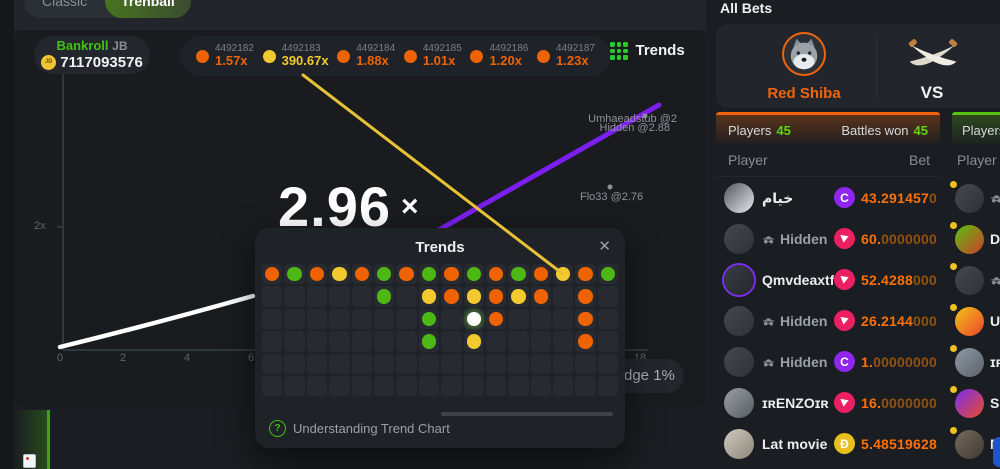 The width and height of the screenshot is (1000, 469). Describe the element at coordinates (996, 452) in the screenshot. I see `partial-blue-element` at that location.